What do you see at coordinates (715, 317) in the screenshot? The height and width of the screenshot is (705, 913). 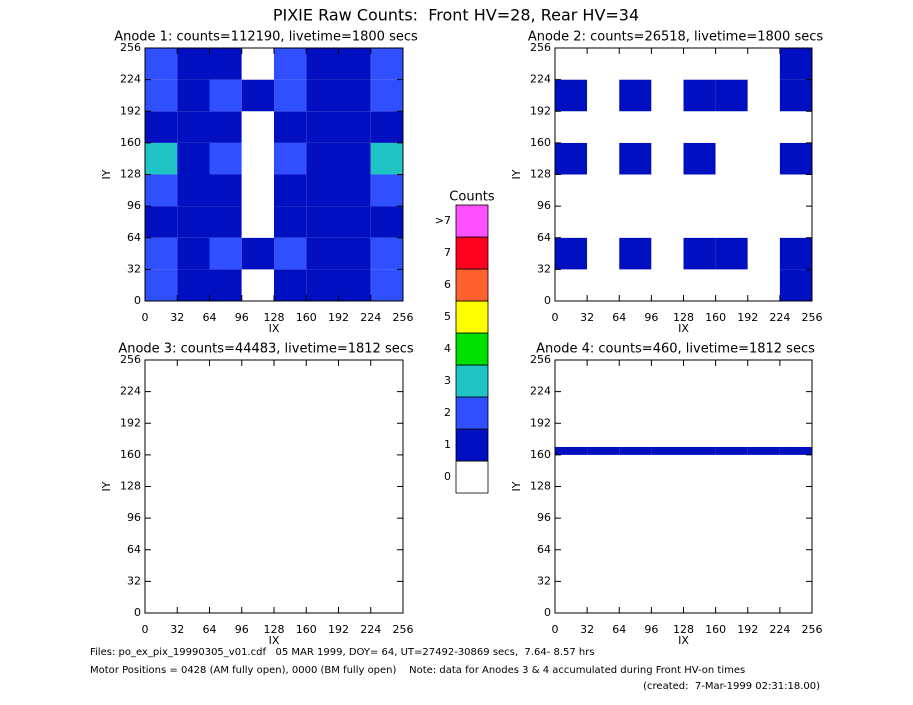 I see `x-tick-label: 160` at bounding box center [715, 317].